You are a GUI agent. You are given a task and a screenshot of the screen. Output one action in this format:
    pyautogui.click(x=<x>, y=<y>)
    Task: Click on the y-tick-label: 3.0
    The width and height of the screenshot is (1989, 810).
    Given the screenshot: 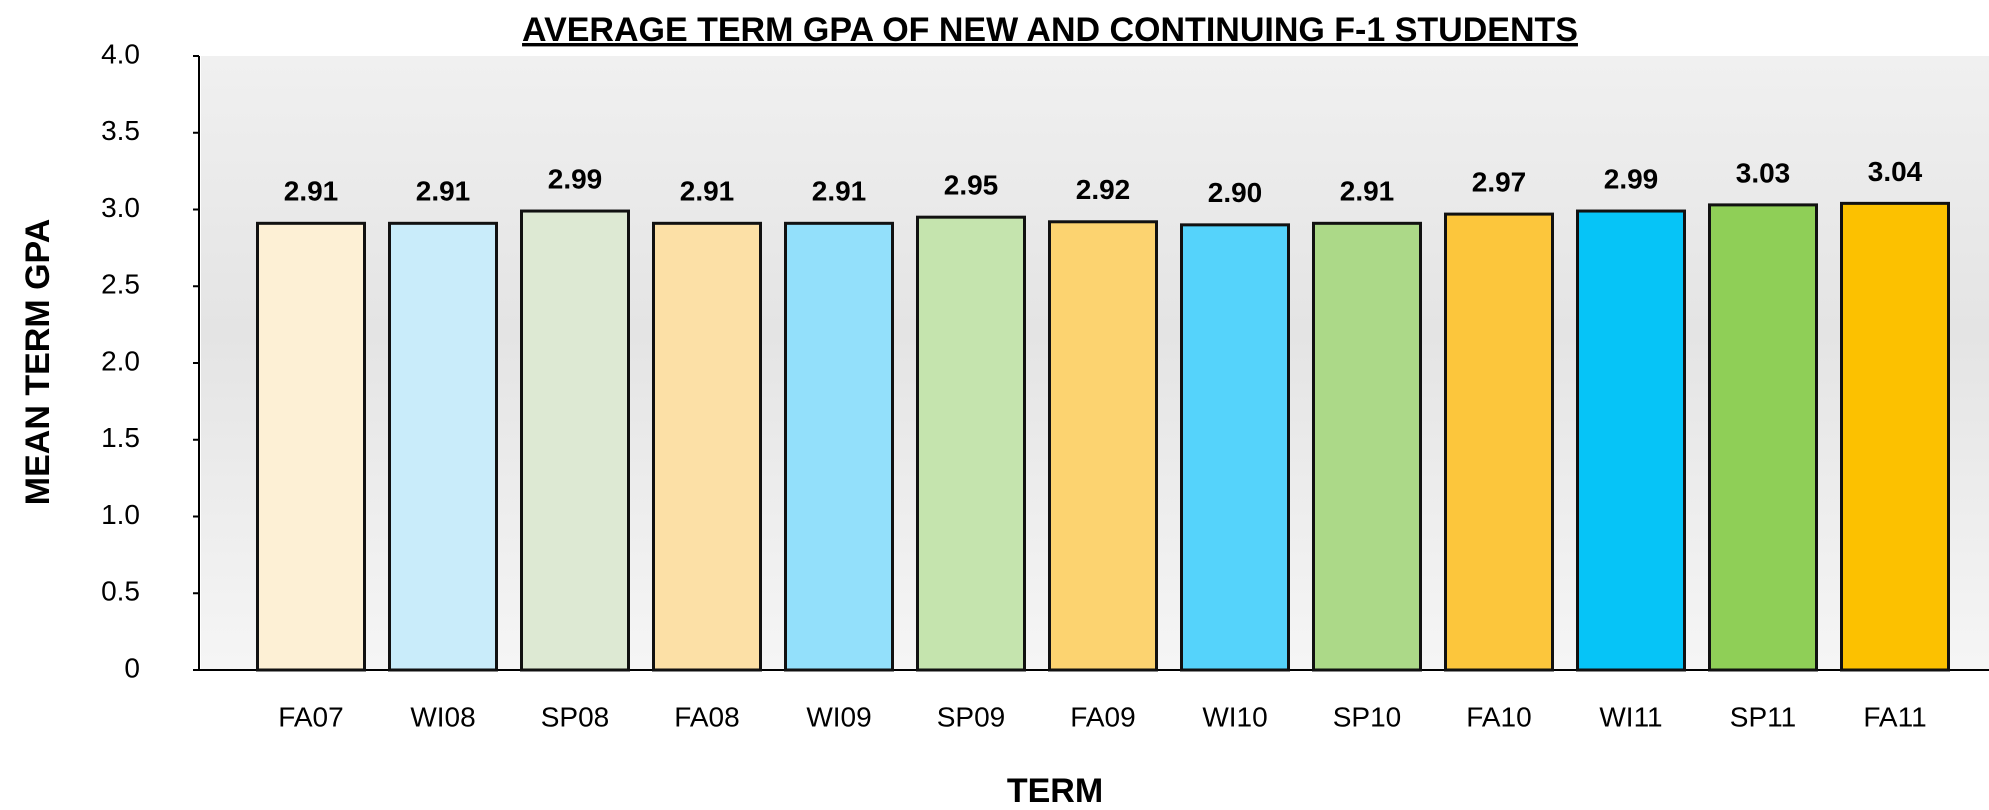 What is the action you would take?
    pyautogui.click(x=120, y=207)
    